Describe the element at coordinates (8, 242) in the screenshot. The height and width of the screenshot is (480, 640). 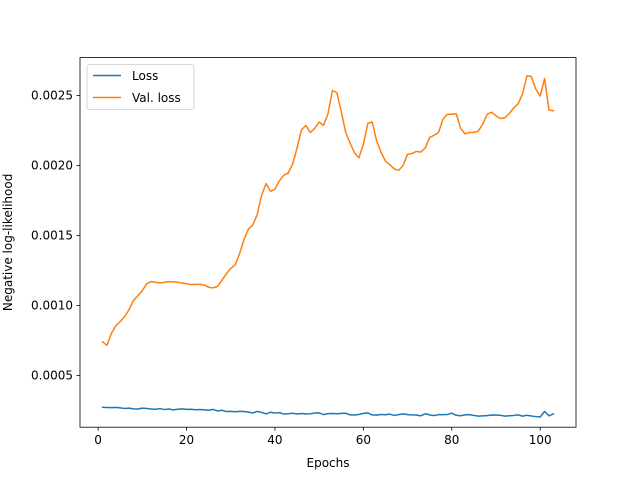
I see `y-axis-label: Negative log-likelihood` at that location.